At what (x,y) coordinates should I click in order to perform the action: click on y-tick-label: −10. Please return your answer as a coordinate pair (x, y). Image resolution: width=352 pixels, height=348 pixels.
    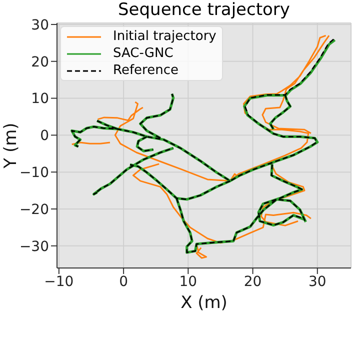
    Looking at the image, I should click on (34, 173).